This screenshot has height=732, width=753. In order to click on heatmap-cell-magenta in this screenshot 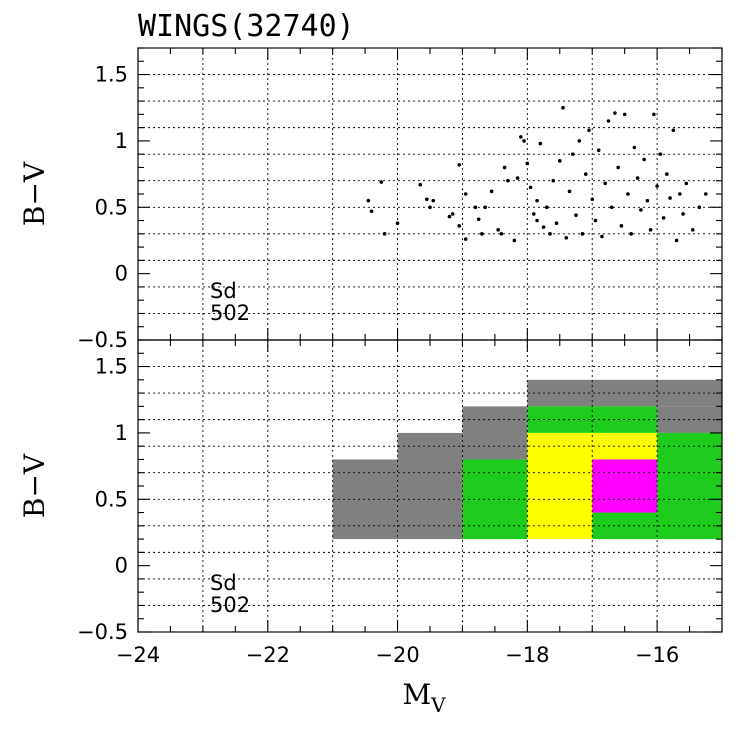, I will do `click(625, 486)`.